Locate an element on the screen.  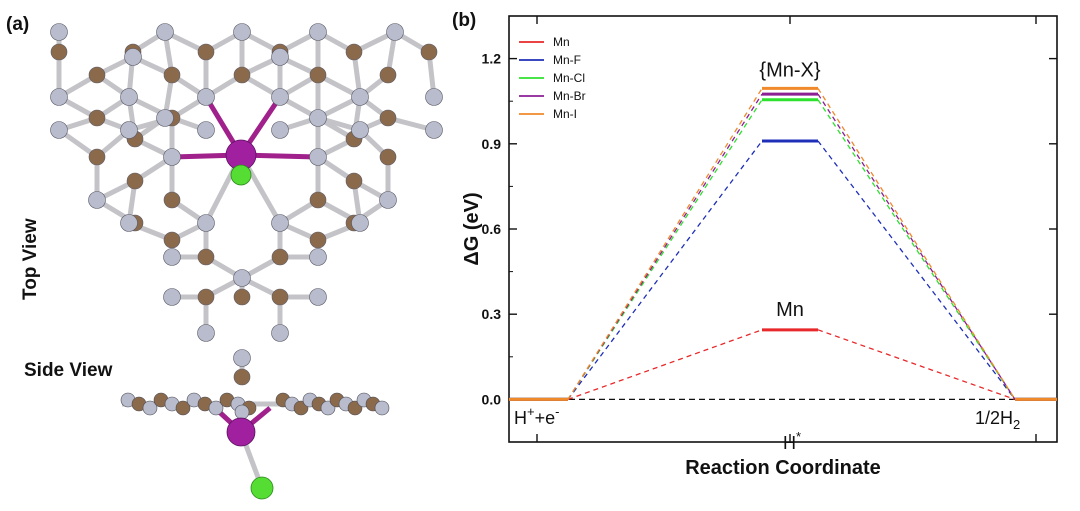
x-category-label: H* is located at coordinates (792, 441).